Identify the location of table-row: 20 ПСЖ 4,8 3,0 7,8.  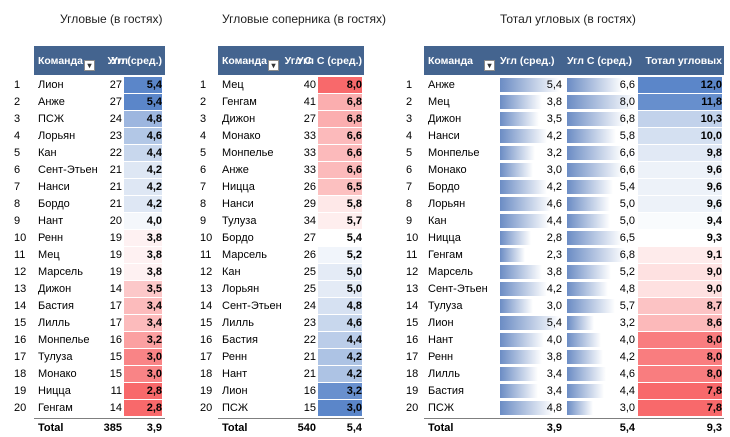
(565, 408).